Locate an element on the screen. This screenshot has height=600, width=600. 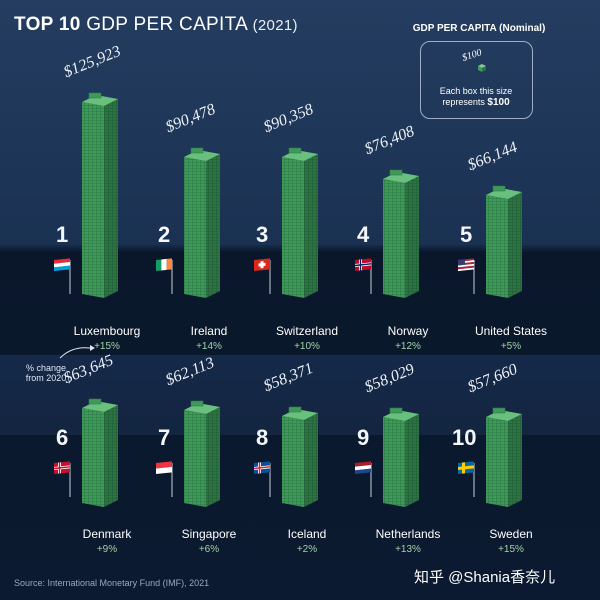
percent-change: +5% is located at coordinates (511, 346).